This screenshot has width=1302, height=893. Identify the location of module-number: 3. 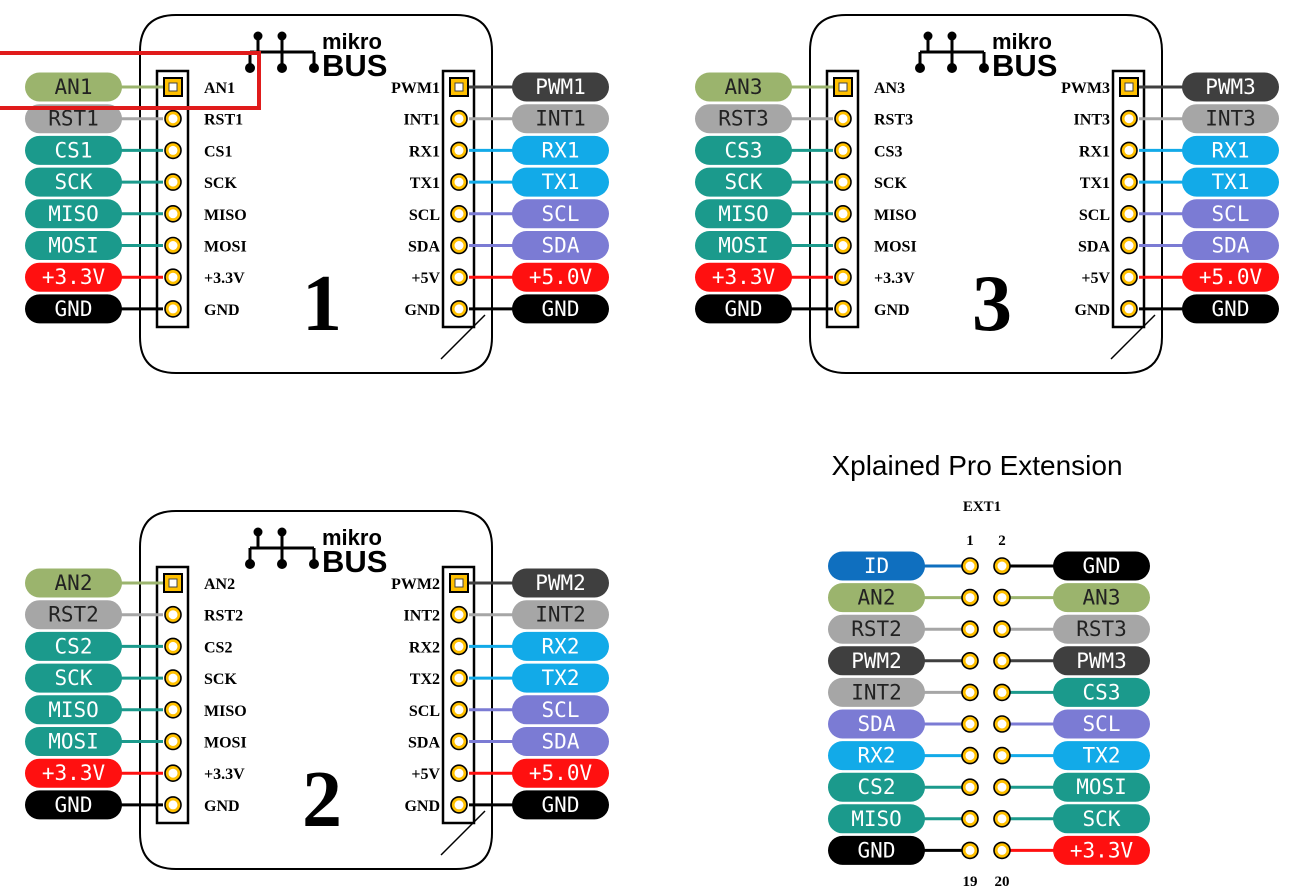
(992, 304).